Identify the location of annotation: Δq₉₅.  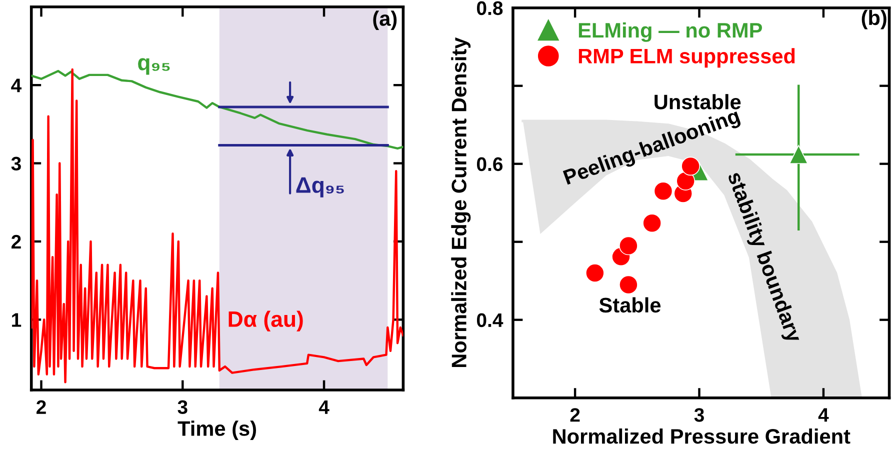
(320, 187).